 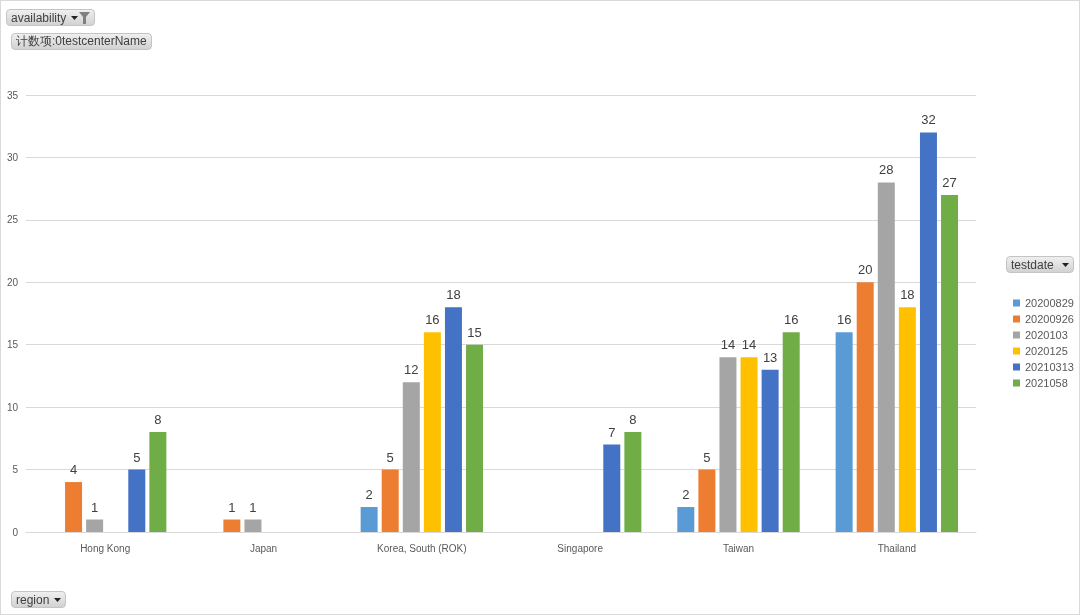 I want to click on y-tick-label: 0, so click(x=15, y=532).